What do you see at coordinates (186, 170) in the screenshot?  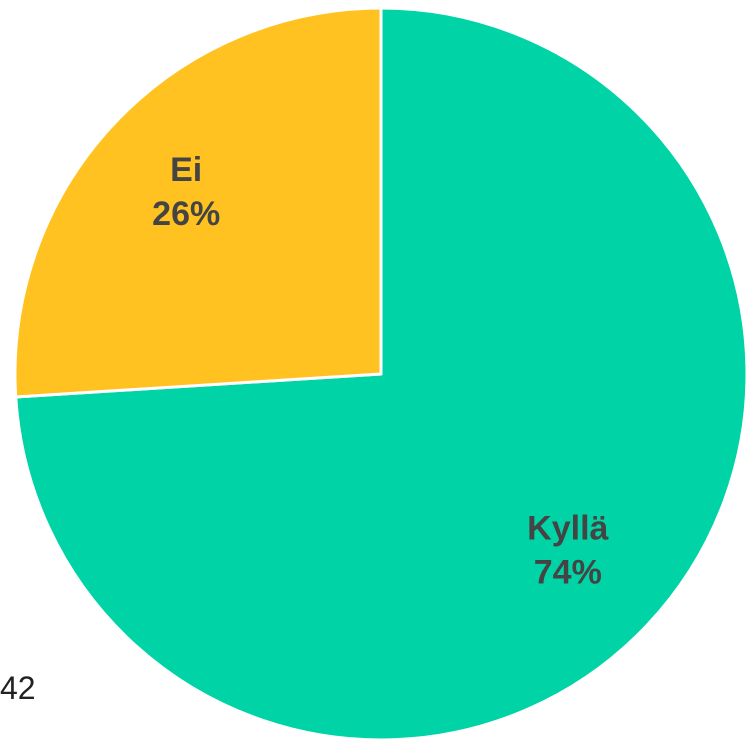 I see `slice-category-label: Ei` at bounding box center [186, 170].